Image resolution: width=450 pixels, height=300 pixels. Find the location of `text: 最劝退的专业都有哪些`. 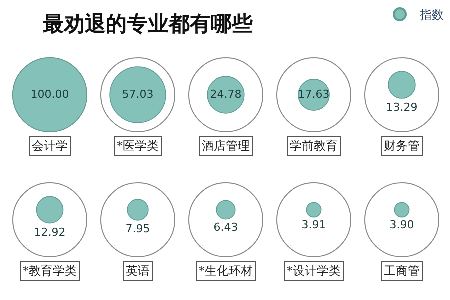

text: 最劝退的专业都有哪些 is located at coordinates (147, 24).